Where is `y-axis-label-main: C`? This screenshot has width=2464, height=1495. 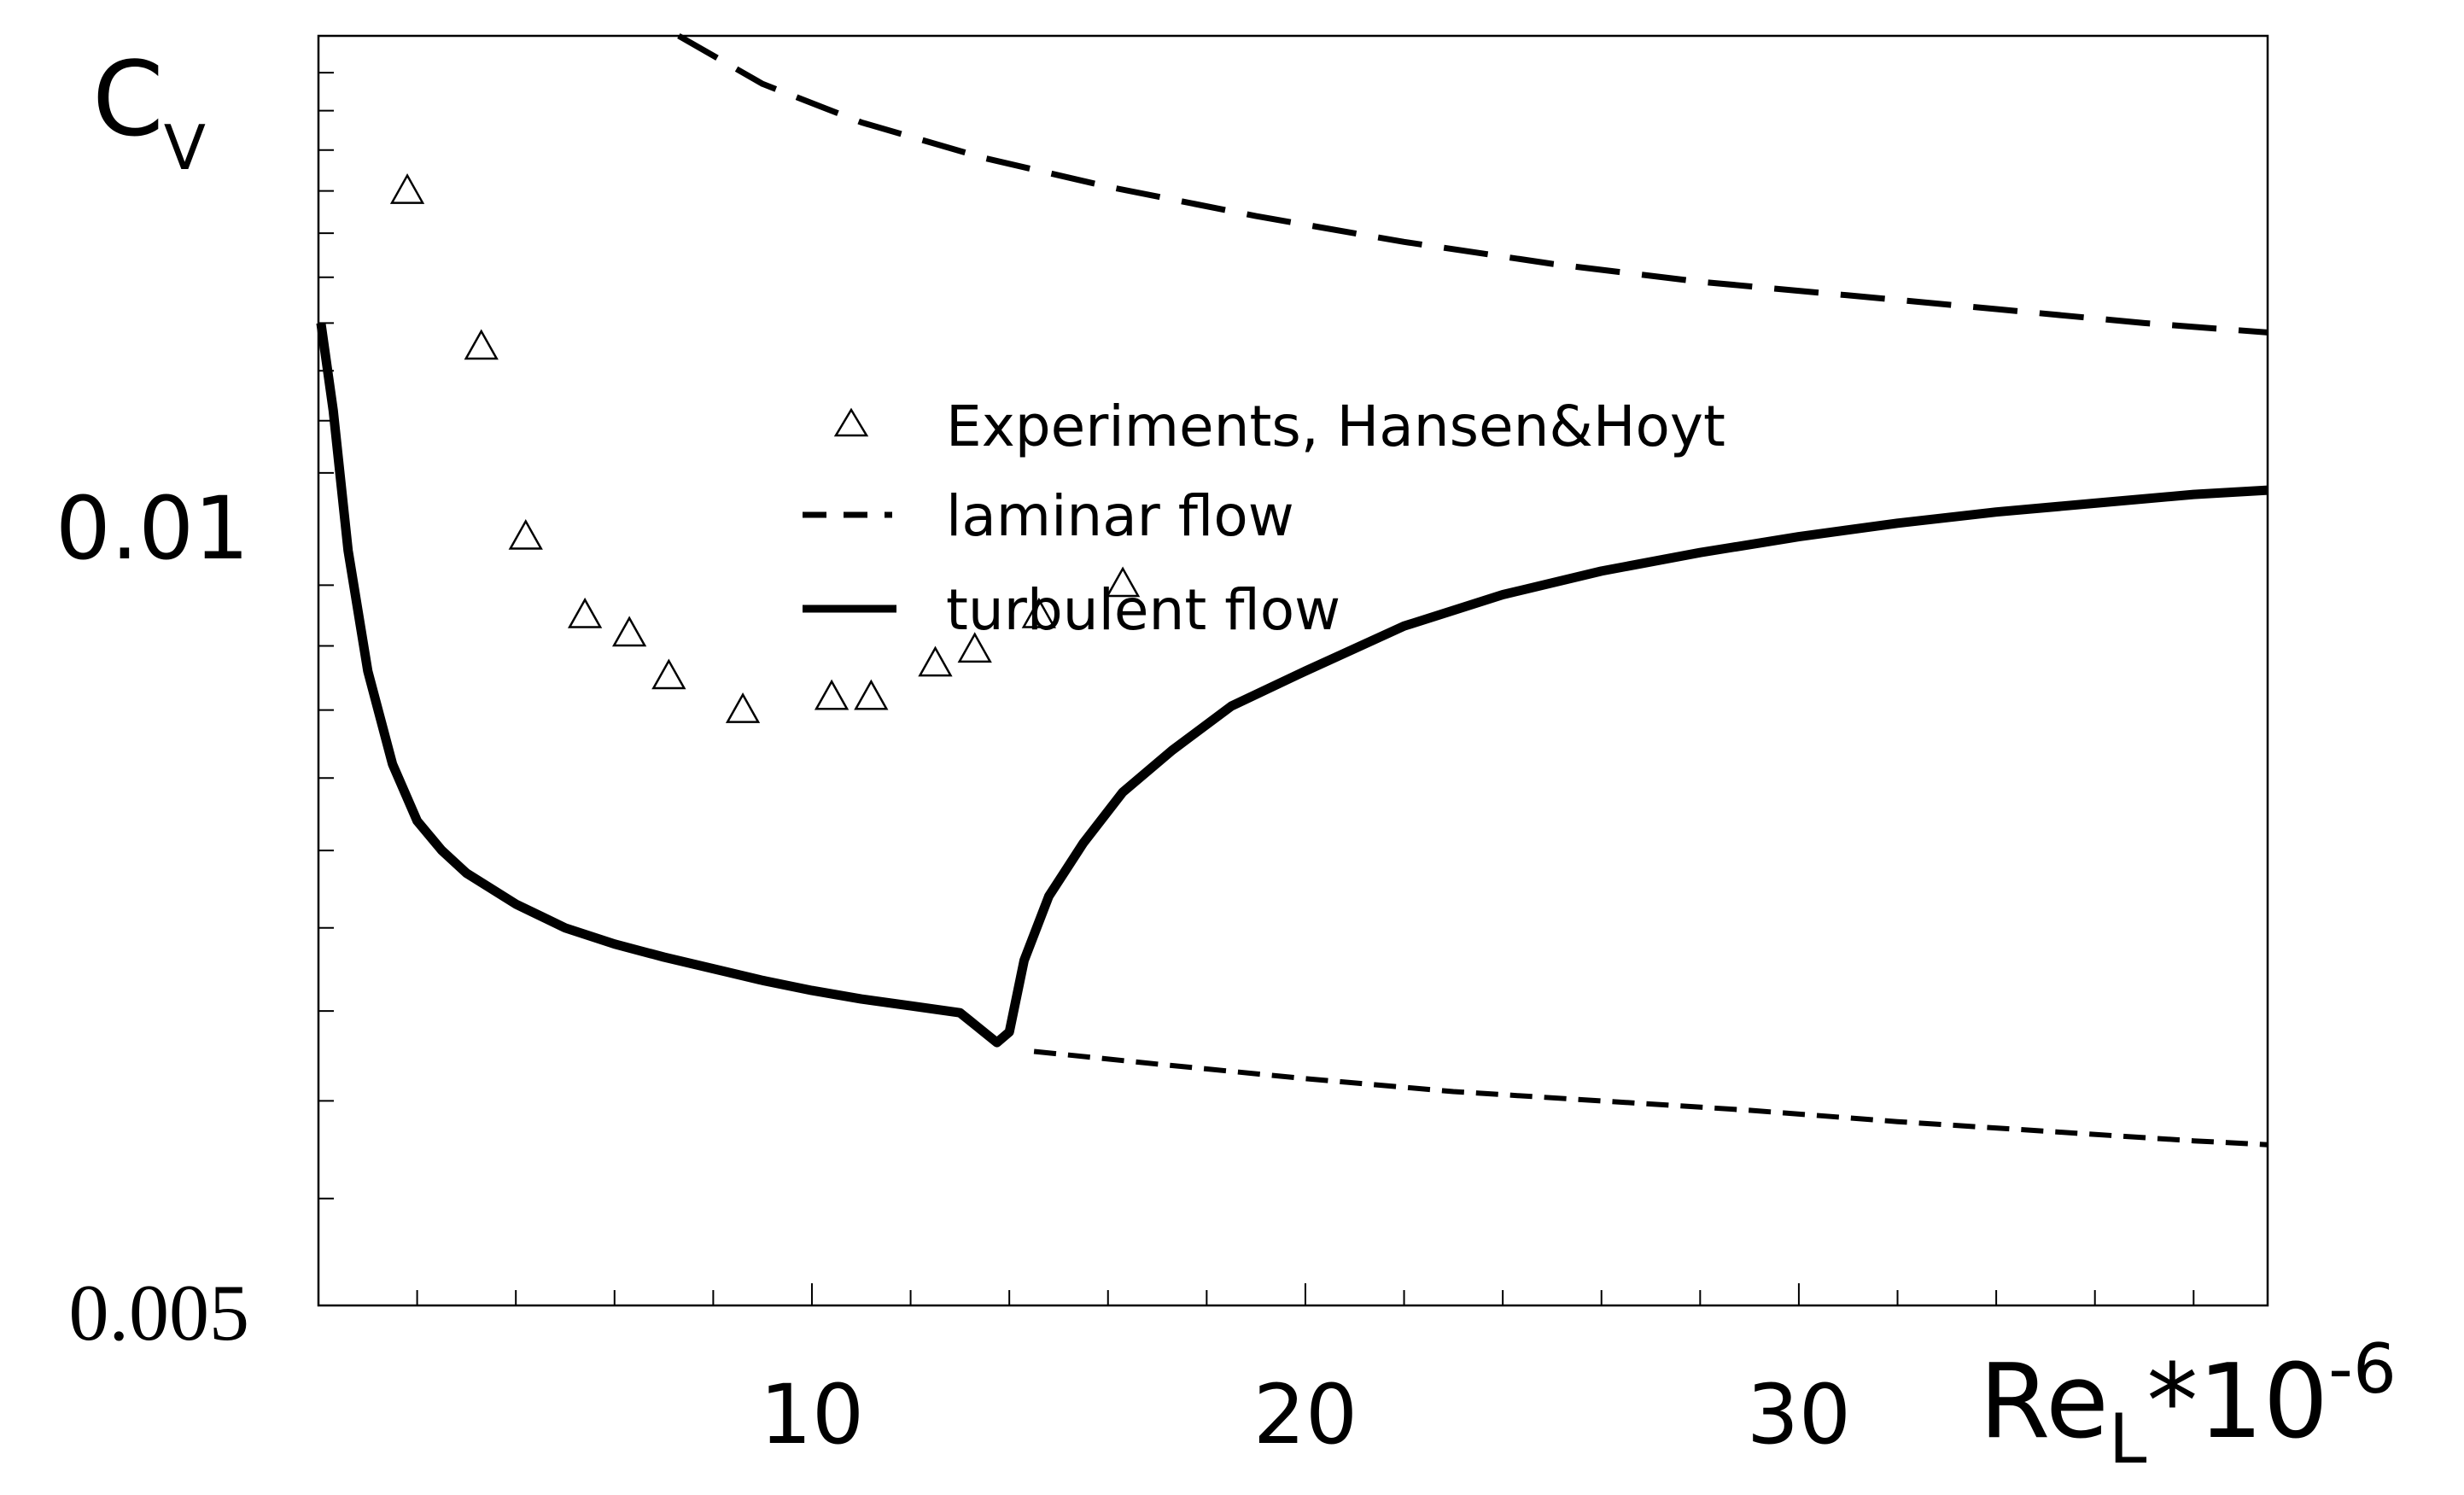 y-axis-label-main: C is located at coordinates (128, 101).